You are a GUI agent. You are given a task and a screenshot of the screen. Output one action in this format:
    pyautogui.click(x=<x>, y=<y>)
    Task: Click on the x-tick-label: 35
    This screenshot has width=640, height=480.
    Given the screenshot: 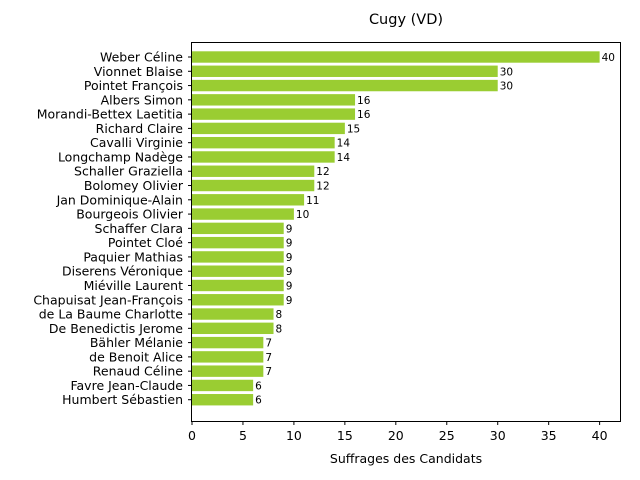 What is the action you would take?
    pyautogui.click(x=549, y=435)
    